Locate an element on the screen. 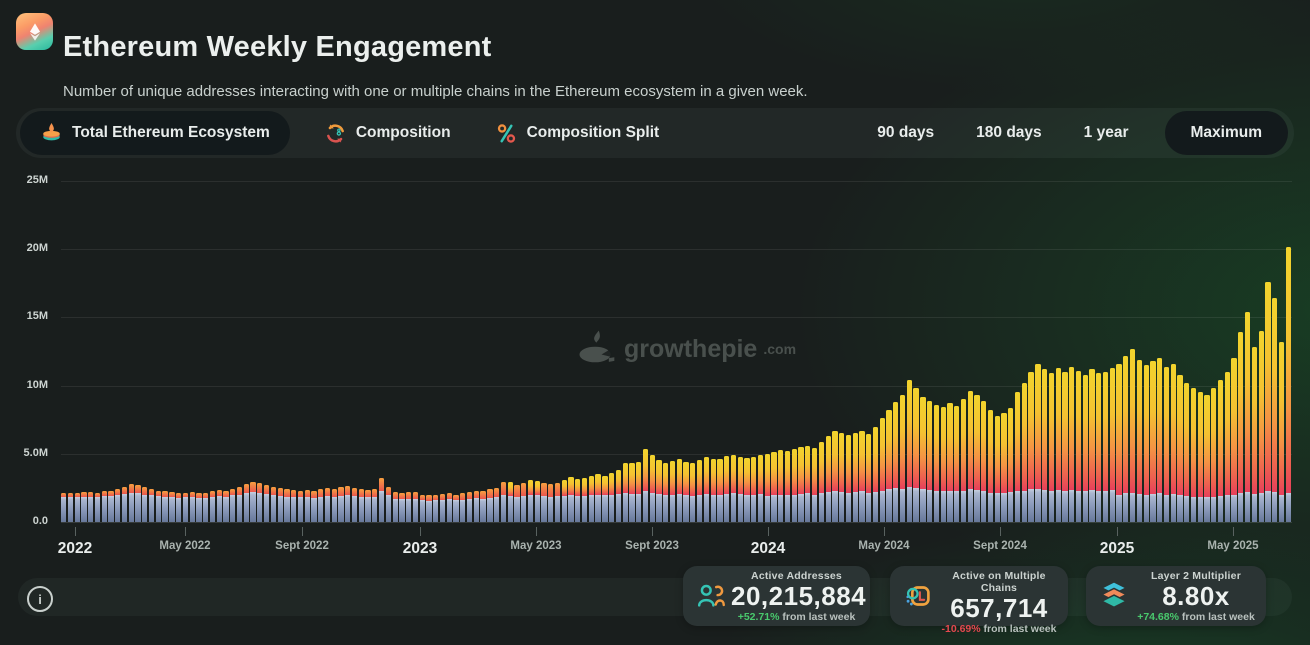 The image size is (1310, 645). range-maximum: Maximum is located at coordinates (1226, 133).